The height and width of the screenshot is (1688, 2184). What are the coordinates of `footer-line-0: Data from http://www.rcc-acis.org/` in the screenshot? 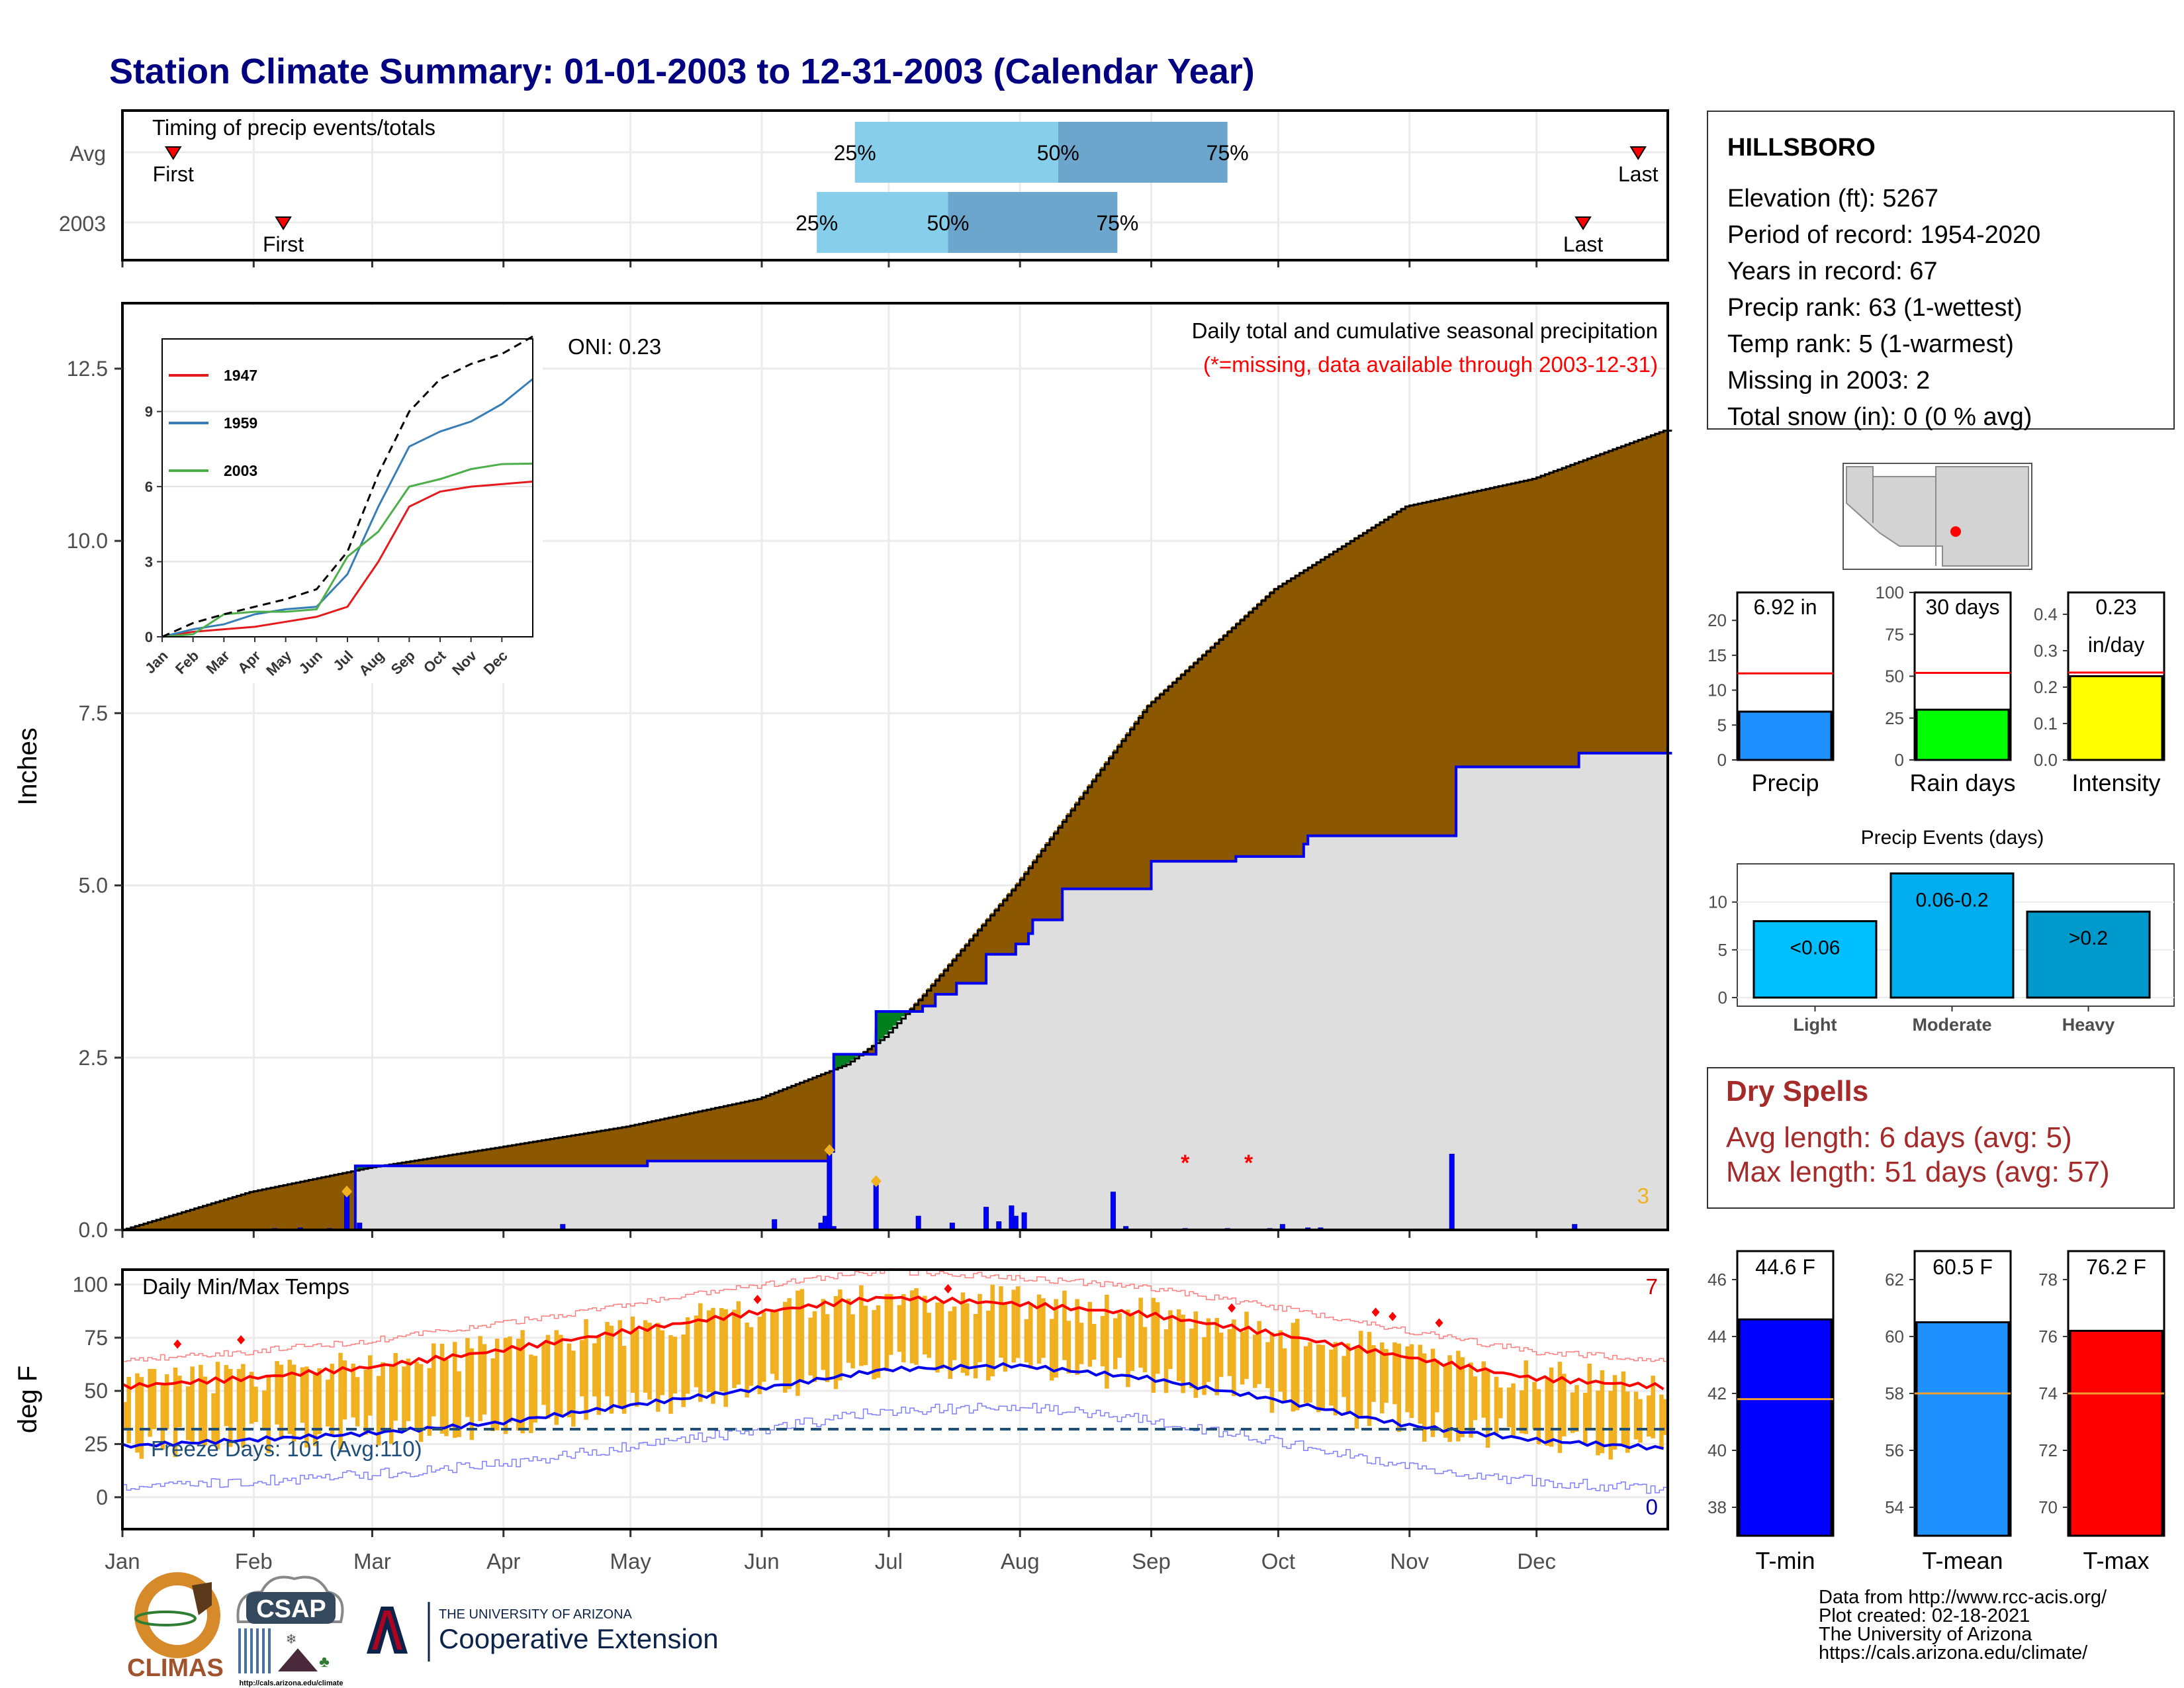 It's located at (1963, 1597).